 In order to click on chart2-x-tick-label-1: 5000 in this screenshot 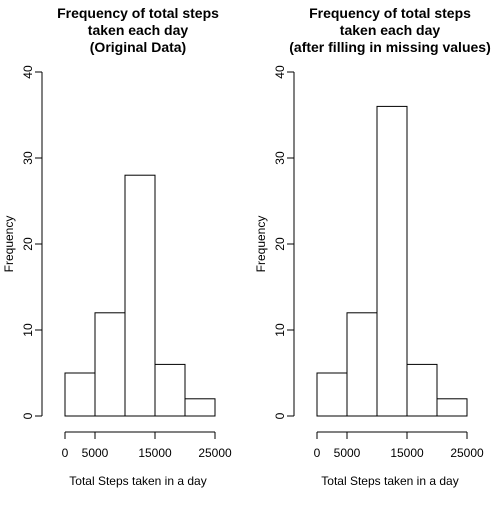, I will do `click(347, 453)`.